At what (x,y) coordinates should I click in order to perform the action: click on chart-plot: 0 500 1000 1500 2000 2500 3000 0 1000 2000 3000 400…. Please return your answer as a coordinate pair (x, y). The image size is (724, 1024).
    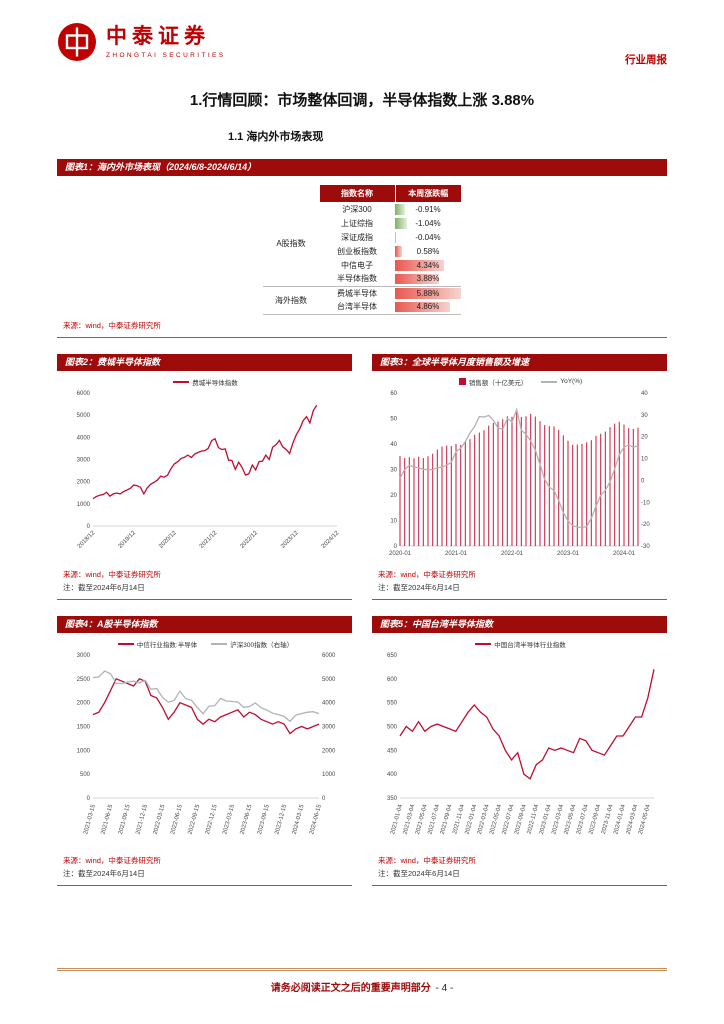
    Looking at the image, I should click on (206, 744).